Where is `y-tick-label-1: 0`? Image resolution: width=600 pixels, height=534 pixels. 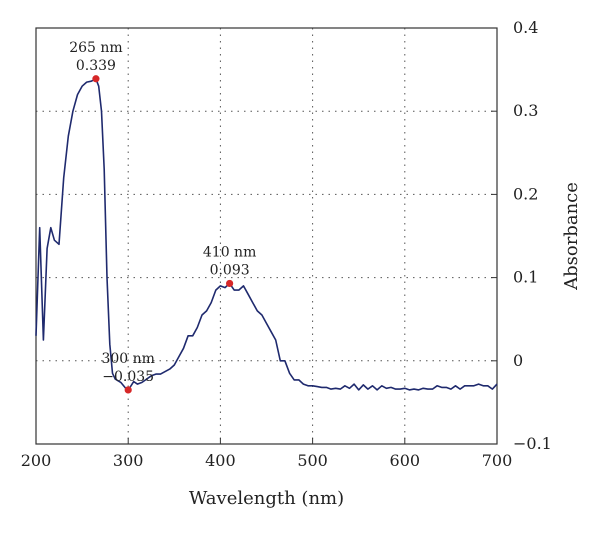 y-tick-label-1: 0 is located at coordinates (518, 360).